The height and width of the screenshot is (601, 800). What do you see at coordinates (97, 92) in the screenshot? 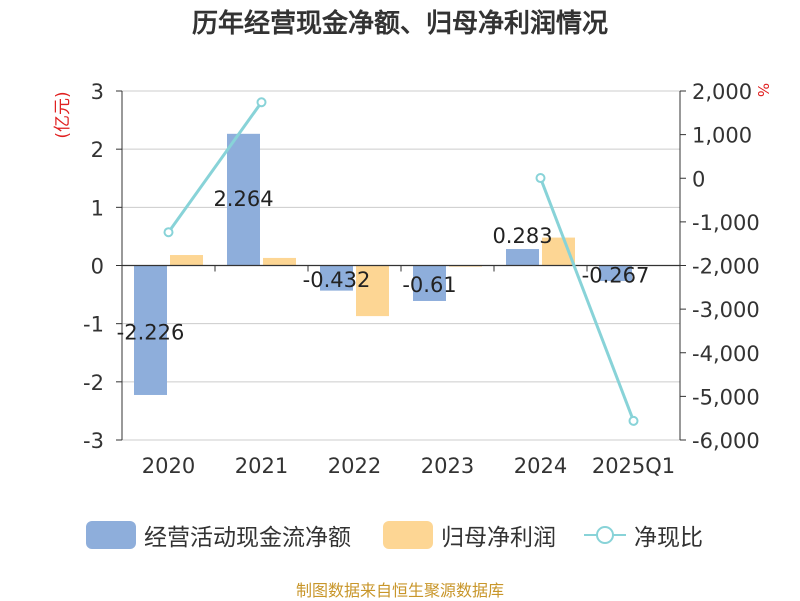
I see `left-tick-label: 3` at bounding box center [97, 92].